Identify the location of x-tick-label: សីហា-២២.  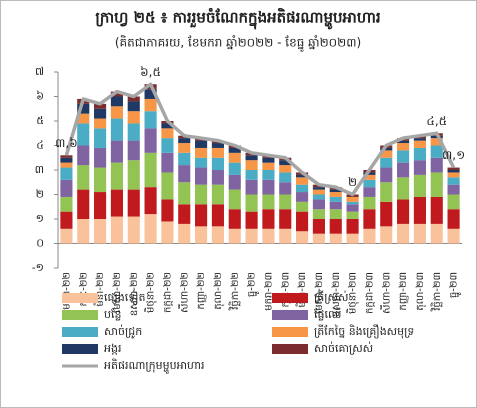
(183, 292).